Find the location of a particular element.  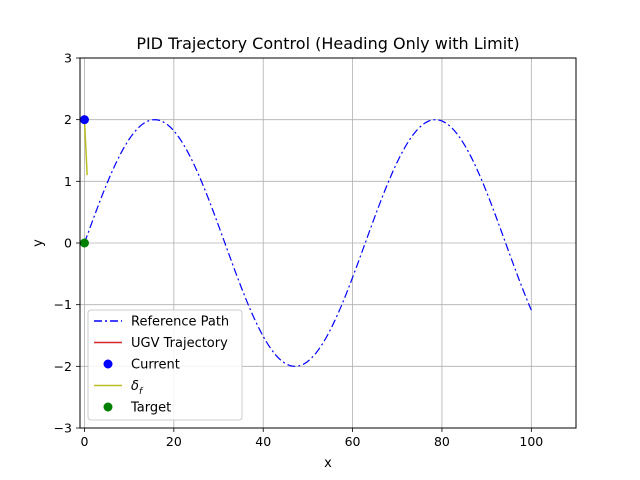

legend-label: Current is located at coordinates (155, 365).